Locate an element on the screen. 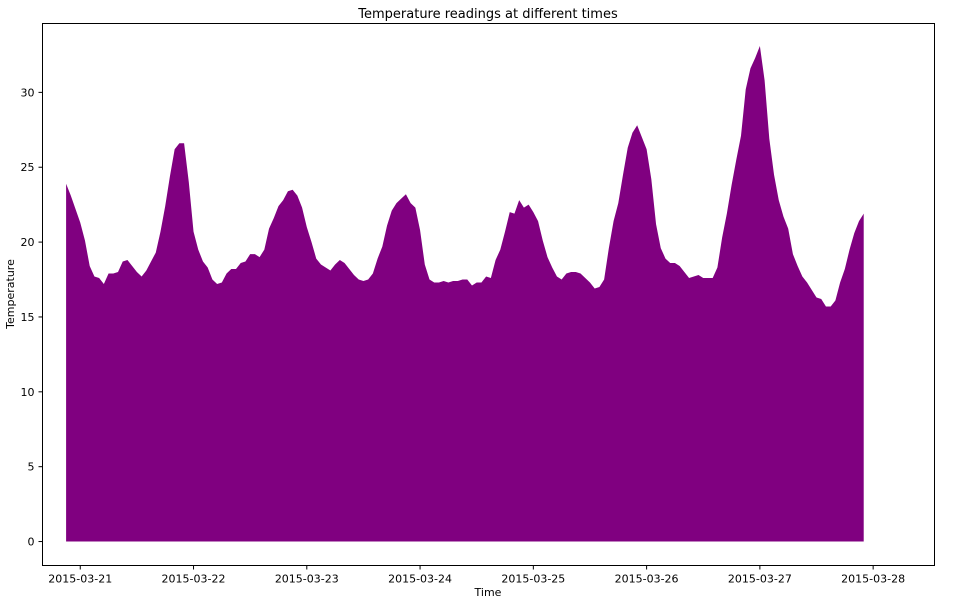 This screenshot has width=955, height=604. x-tick-label: 2015-03-21 is located at coordinates (80, 579).